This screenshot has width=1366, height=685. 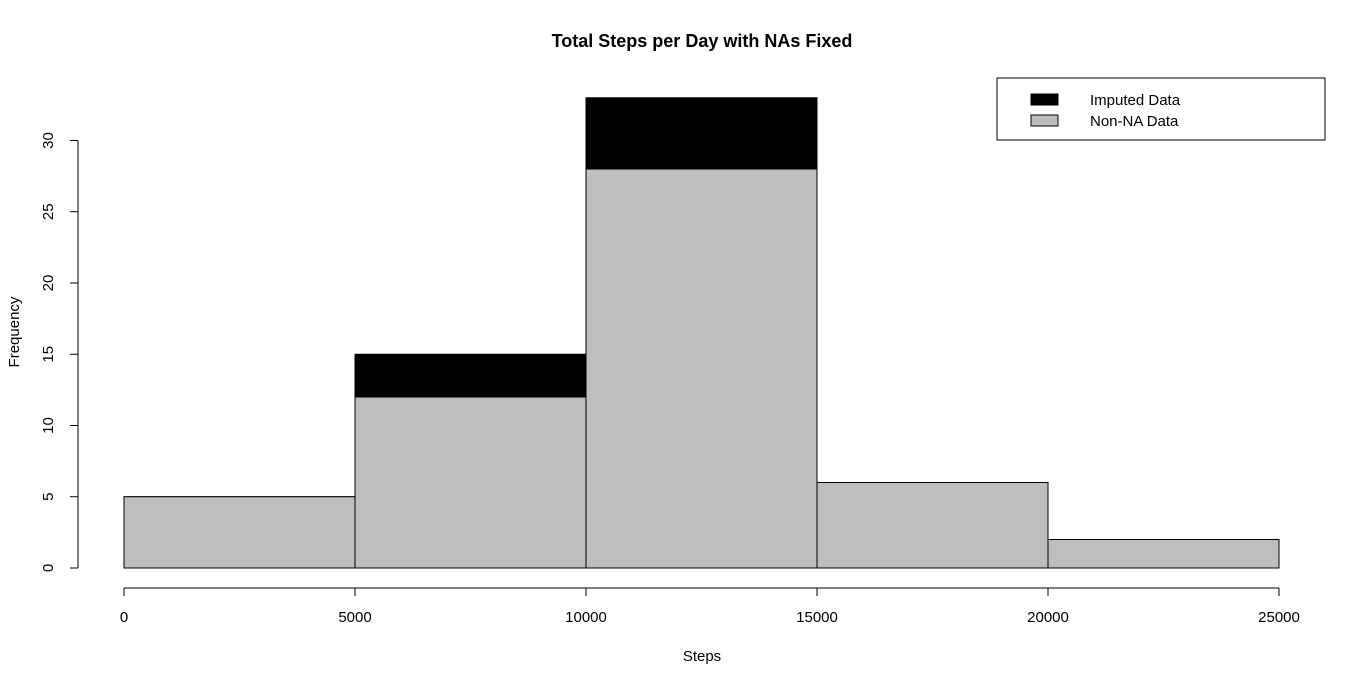 I want to click on legend-box, so click(x=1161, y=109).